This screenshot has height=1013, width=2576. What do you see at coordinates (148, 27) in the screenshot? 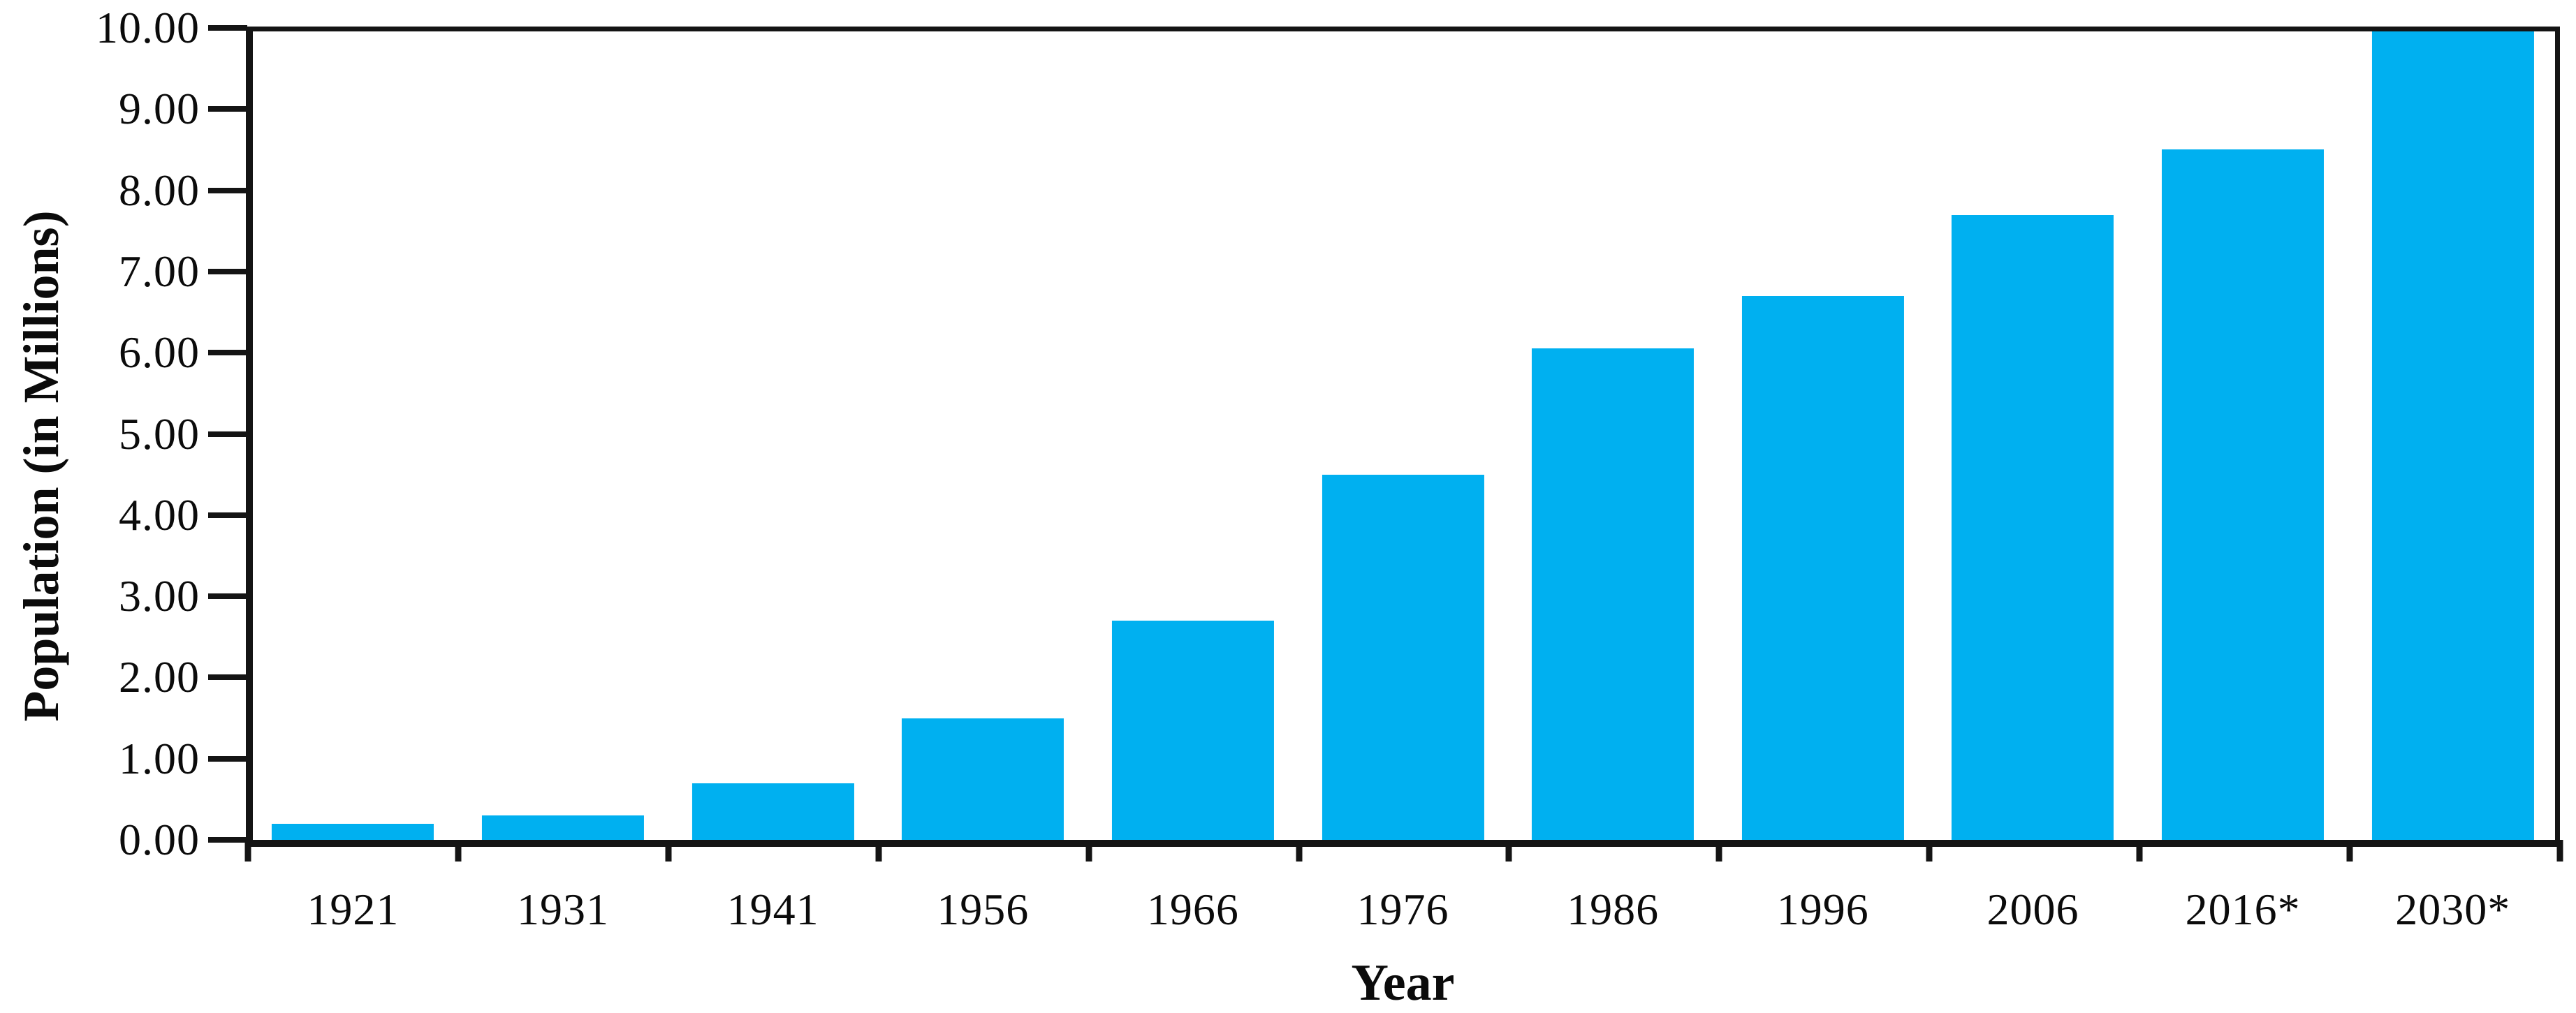
I see `y-tick-label-10.00: 10.00` at bounding box center [148, 27].